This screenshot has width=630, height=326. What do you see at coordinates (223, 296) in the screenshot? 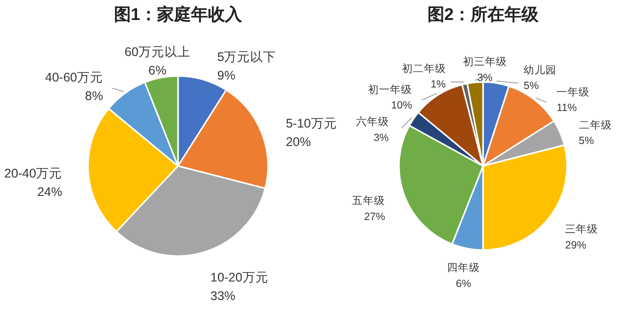
I see `data-label: 33%` at bounding box center [223, 296].